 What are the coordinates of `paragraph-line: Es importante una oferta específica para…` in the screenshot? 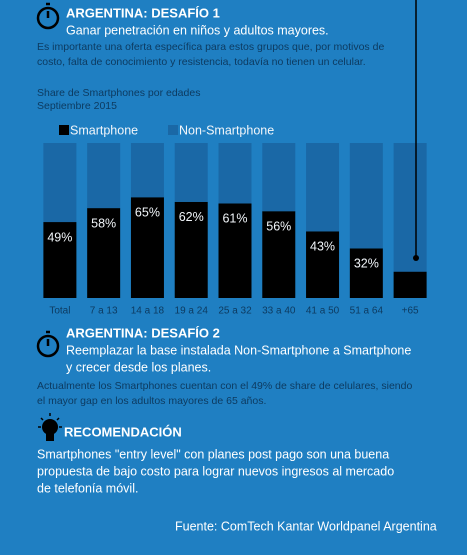 It's located at (210, 47).